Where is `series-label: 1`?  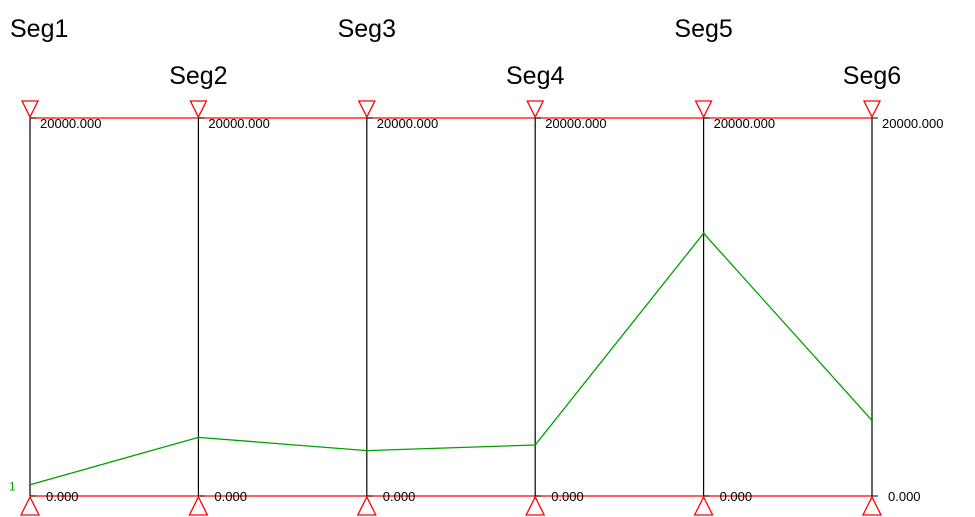
series-label: 1 is located at coordinates (12, 487).